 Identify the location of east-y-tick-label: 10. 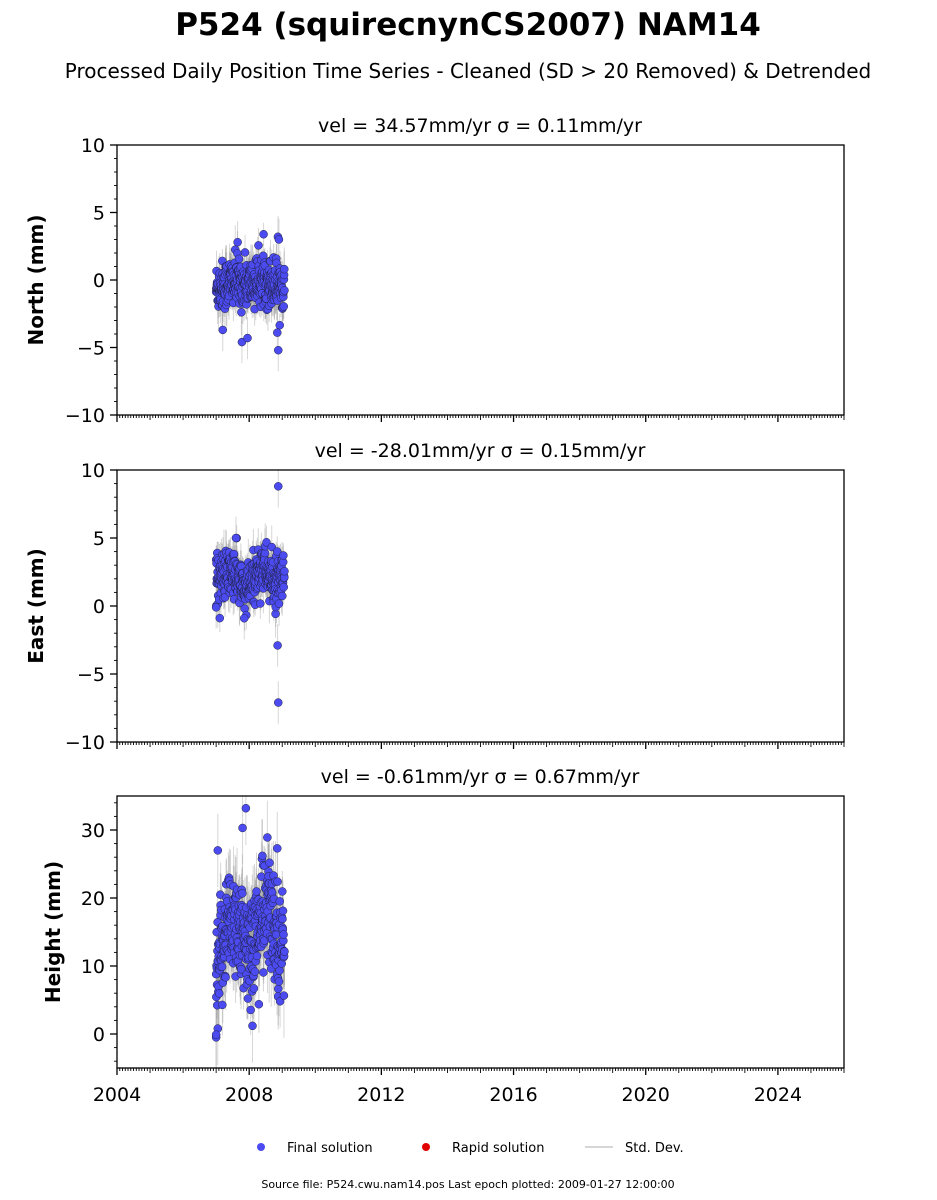
(93, 471).